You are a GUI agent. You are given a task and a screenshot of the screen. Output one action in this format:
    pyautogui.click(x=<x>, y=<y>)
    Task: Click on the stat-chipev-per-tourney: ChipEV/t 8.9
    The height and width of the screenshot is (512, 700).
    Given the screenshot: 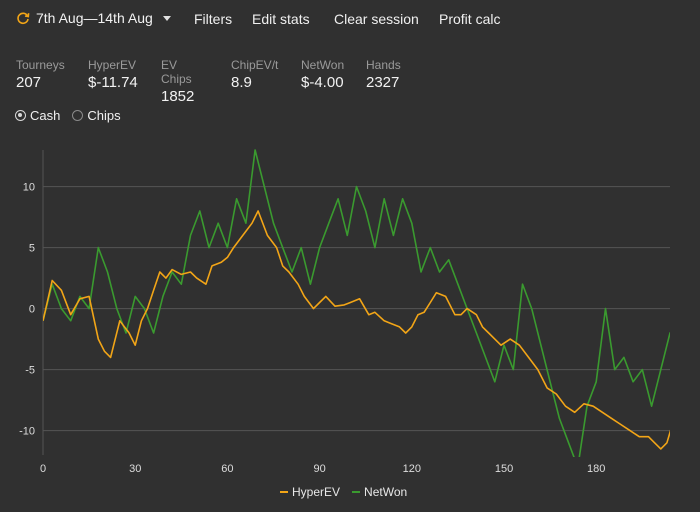 What is the action you would take?
    pyautogui.click(x=256, y=81)
    